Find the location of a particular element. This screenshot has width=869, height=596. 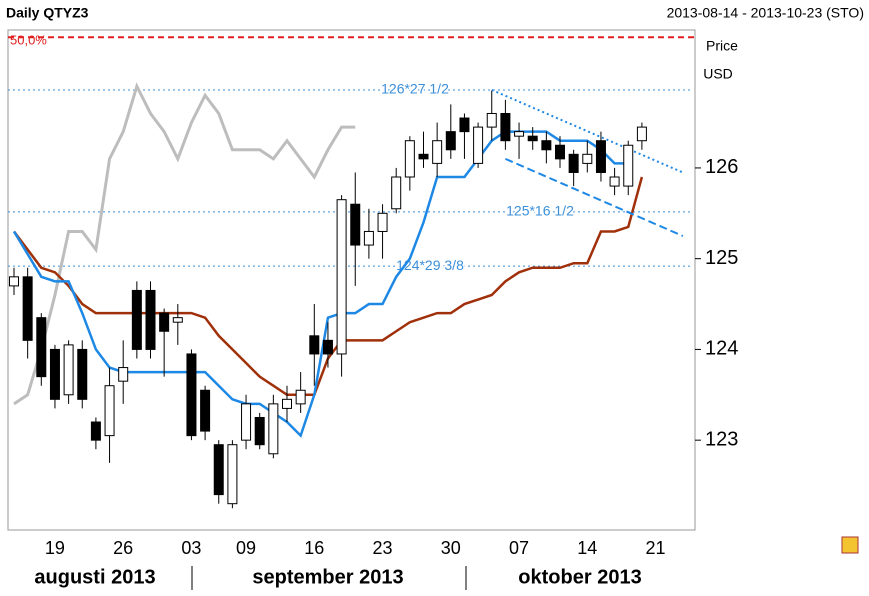

x-tick-label: 19 is located at coordinates (55, 548).